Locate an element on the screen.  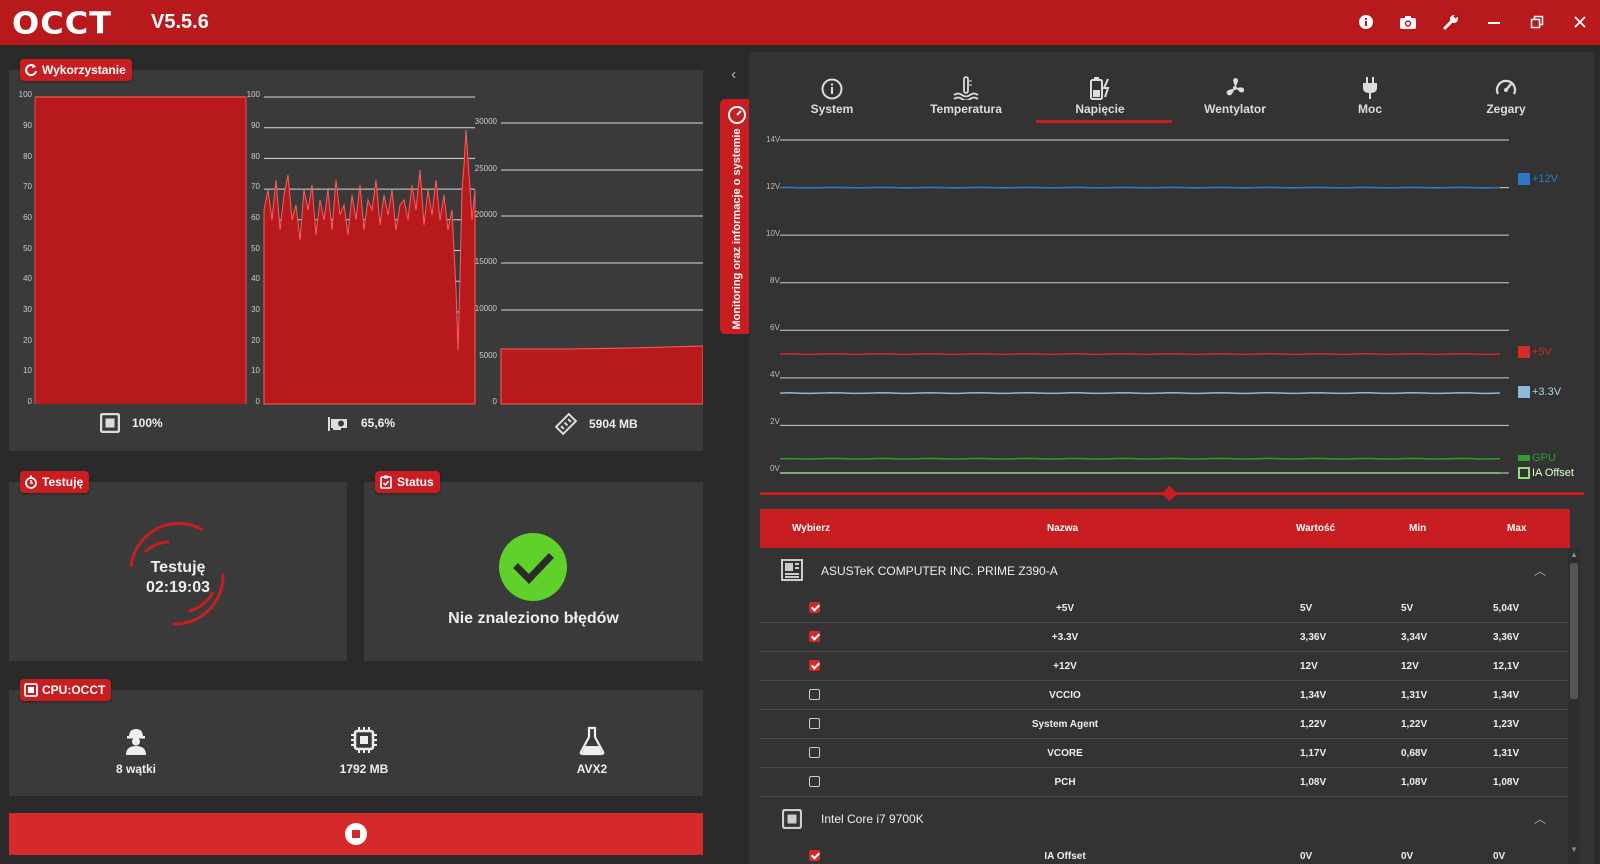
tab-wentylator: Wentylator is located at coordinates (1235, 95).